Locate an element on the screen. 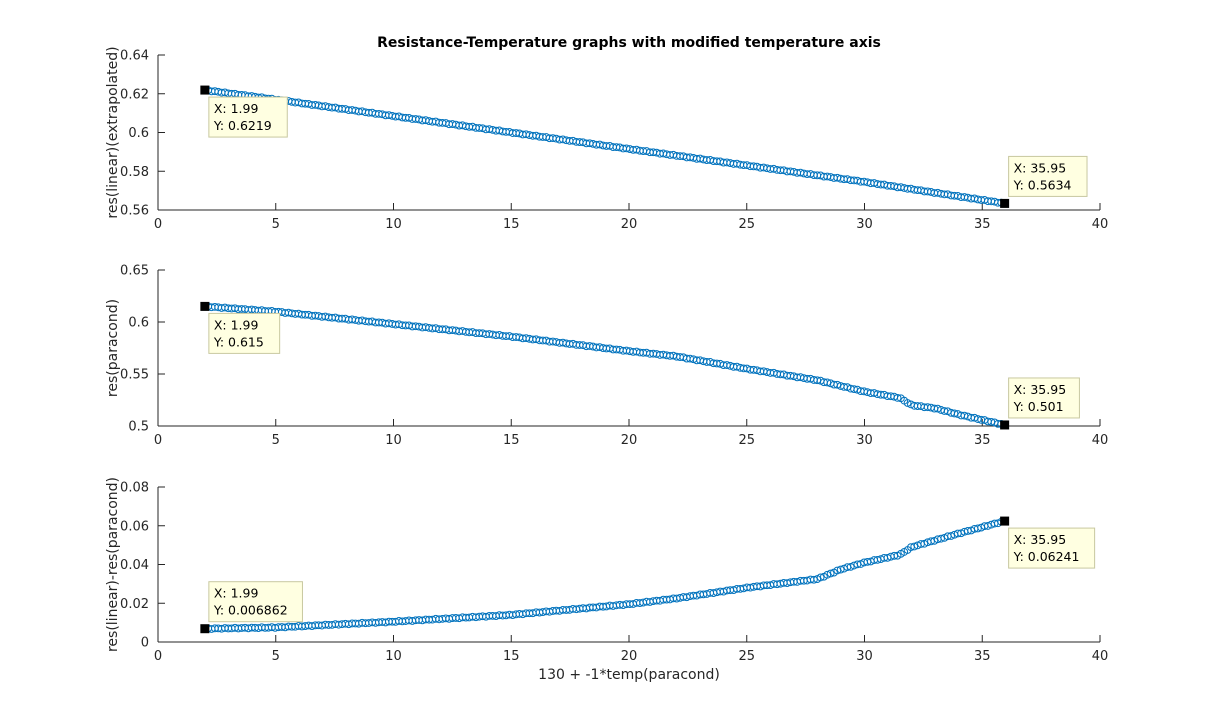 The width and height of the screenshot is (1215, 721). y-tick-label: 0.55 is located at coordinates (134, 375).